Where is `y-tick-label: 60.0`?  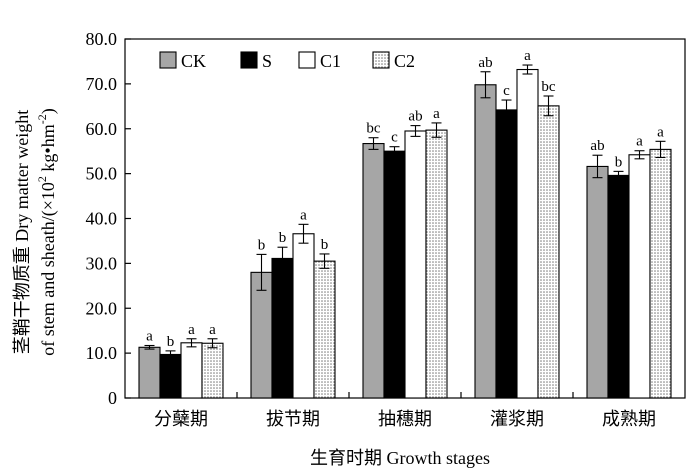
y-tick-label: 60.0 is located at coordinates (102, 129).